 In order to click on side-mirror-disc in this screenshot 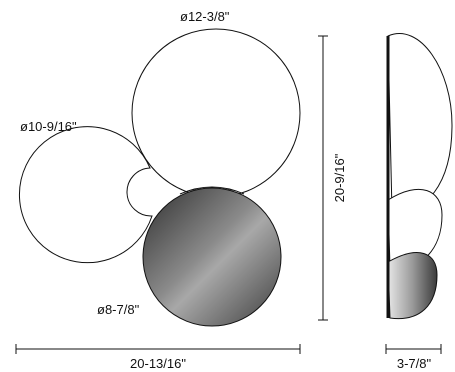, I will do `click(412, 286)`.